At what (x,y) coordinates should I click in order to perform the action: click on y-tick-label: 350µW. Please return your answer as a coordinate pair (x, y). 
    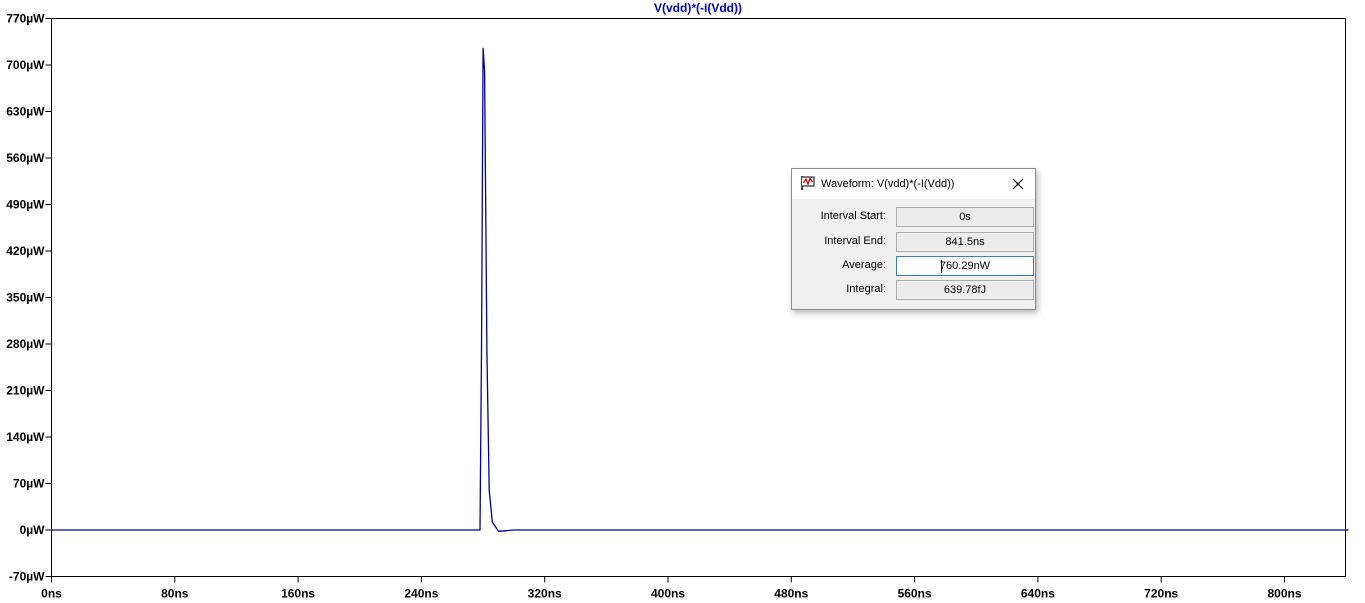
    Looking at the image, I should click on (25, 298).